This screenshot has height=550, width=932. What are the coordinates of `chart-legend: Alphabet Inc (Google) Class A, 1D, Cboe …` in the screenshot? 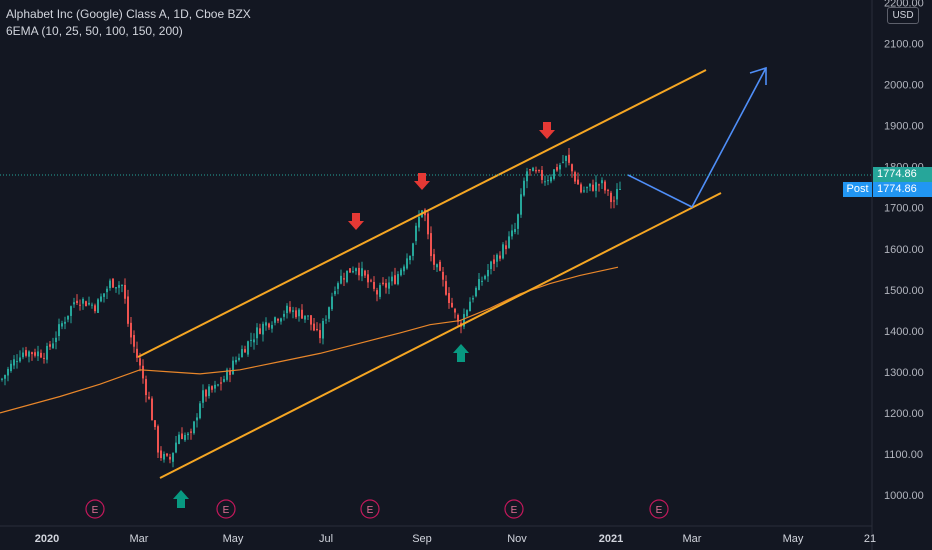 It's located at (128, 23).